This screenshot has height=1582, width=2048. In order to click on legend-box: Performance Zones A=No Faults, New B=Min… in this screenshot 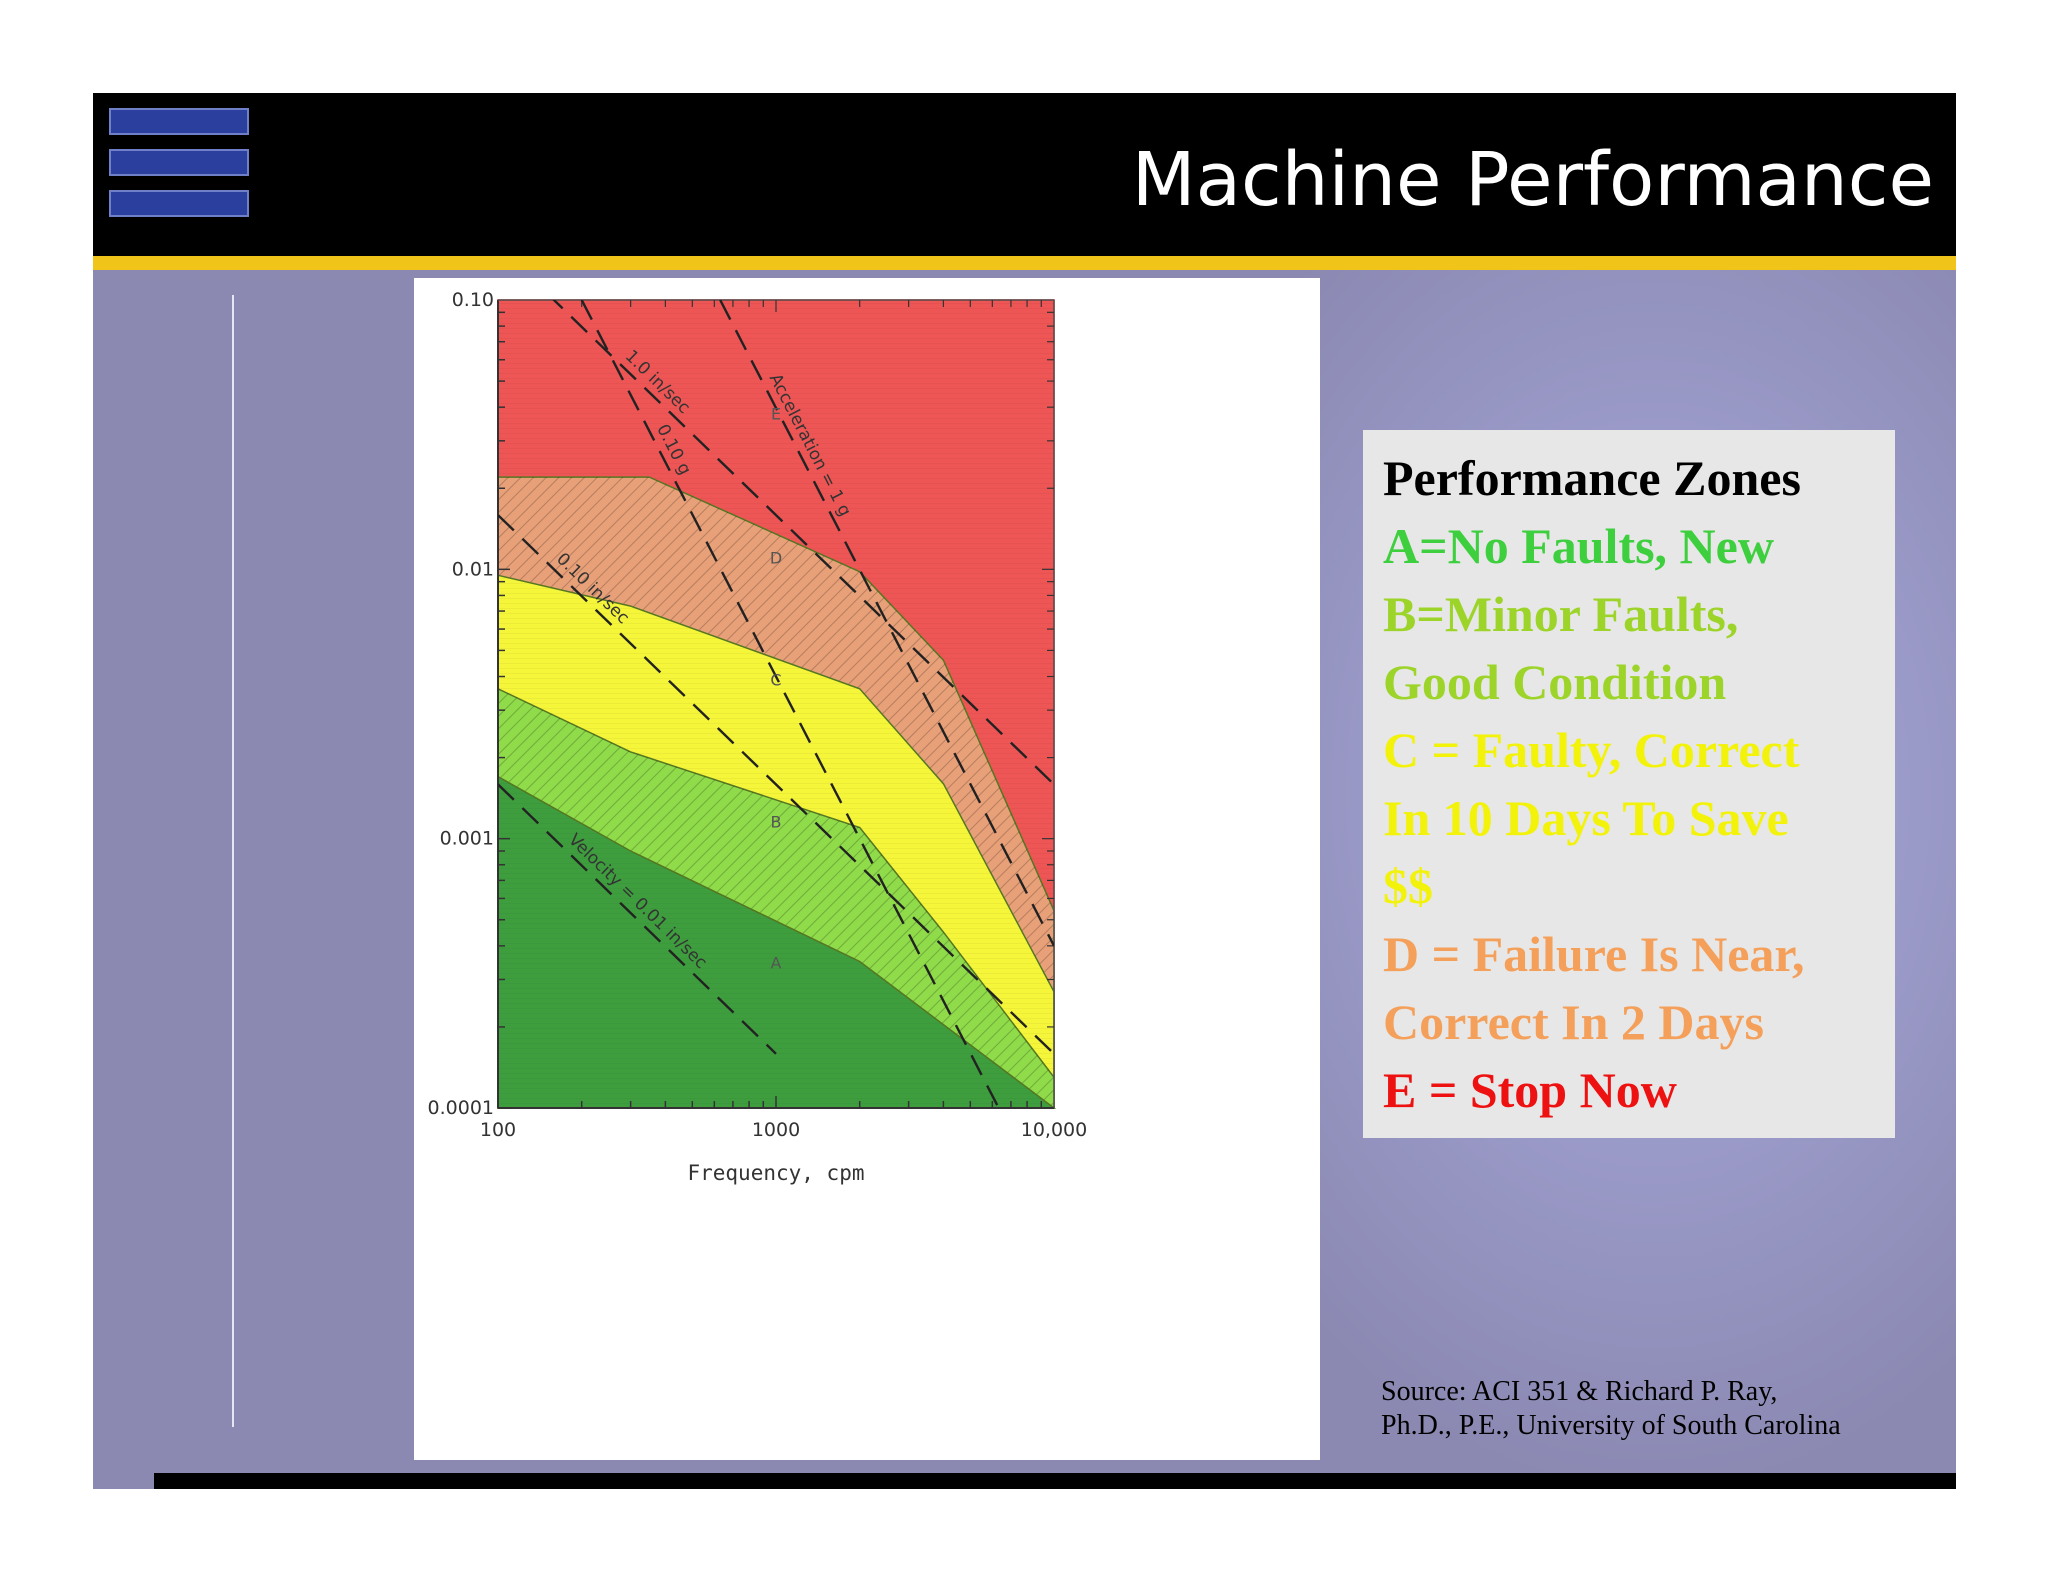, I will do `click(1629, 784)`.